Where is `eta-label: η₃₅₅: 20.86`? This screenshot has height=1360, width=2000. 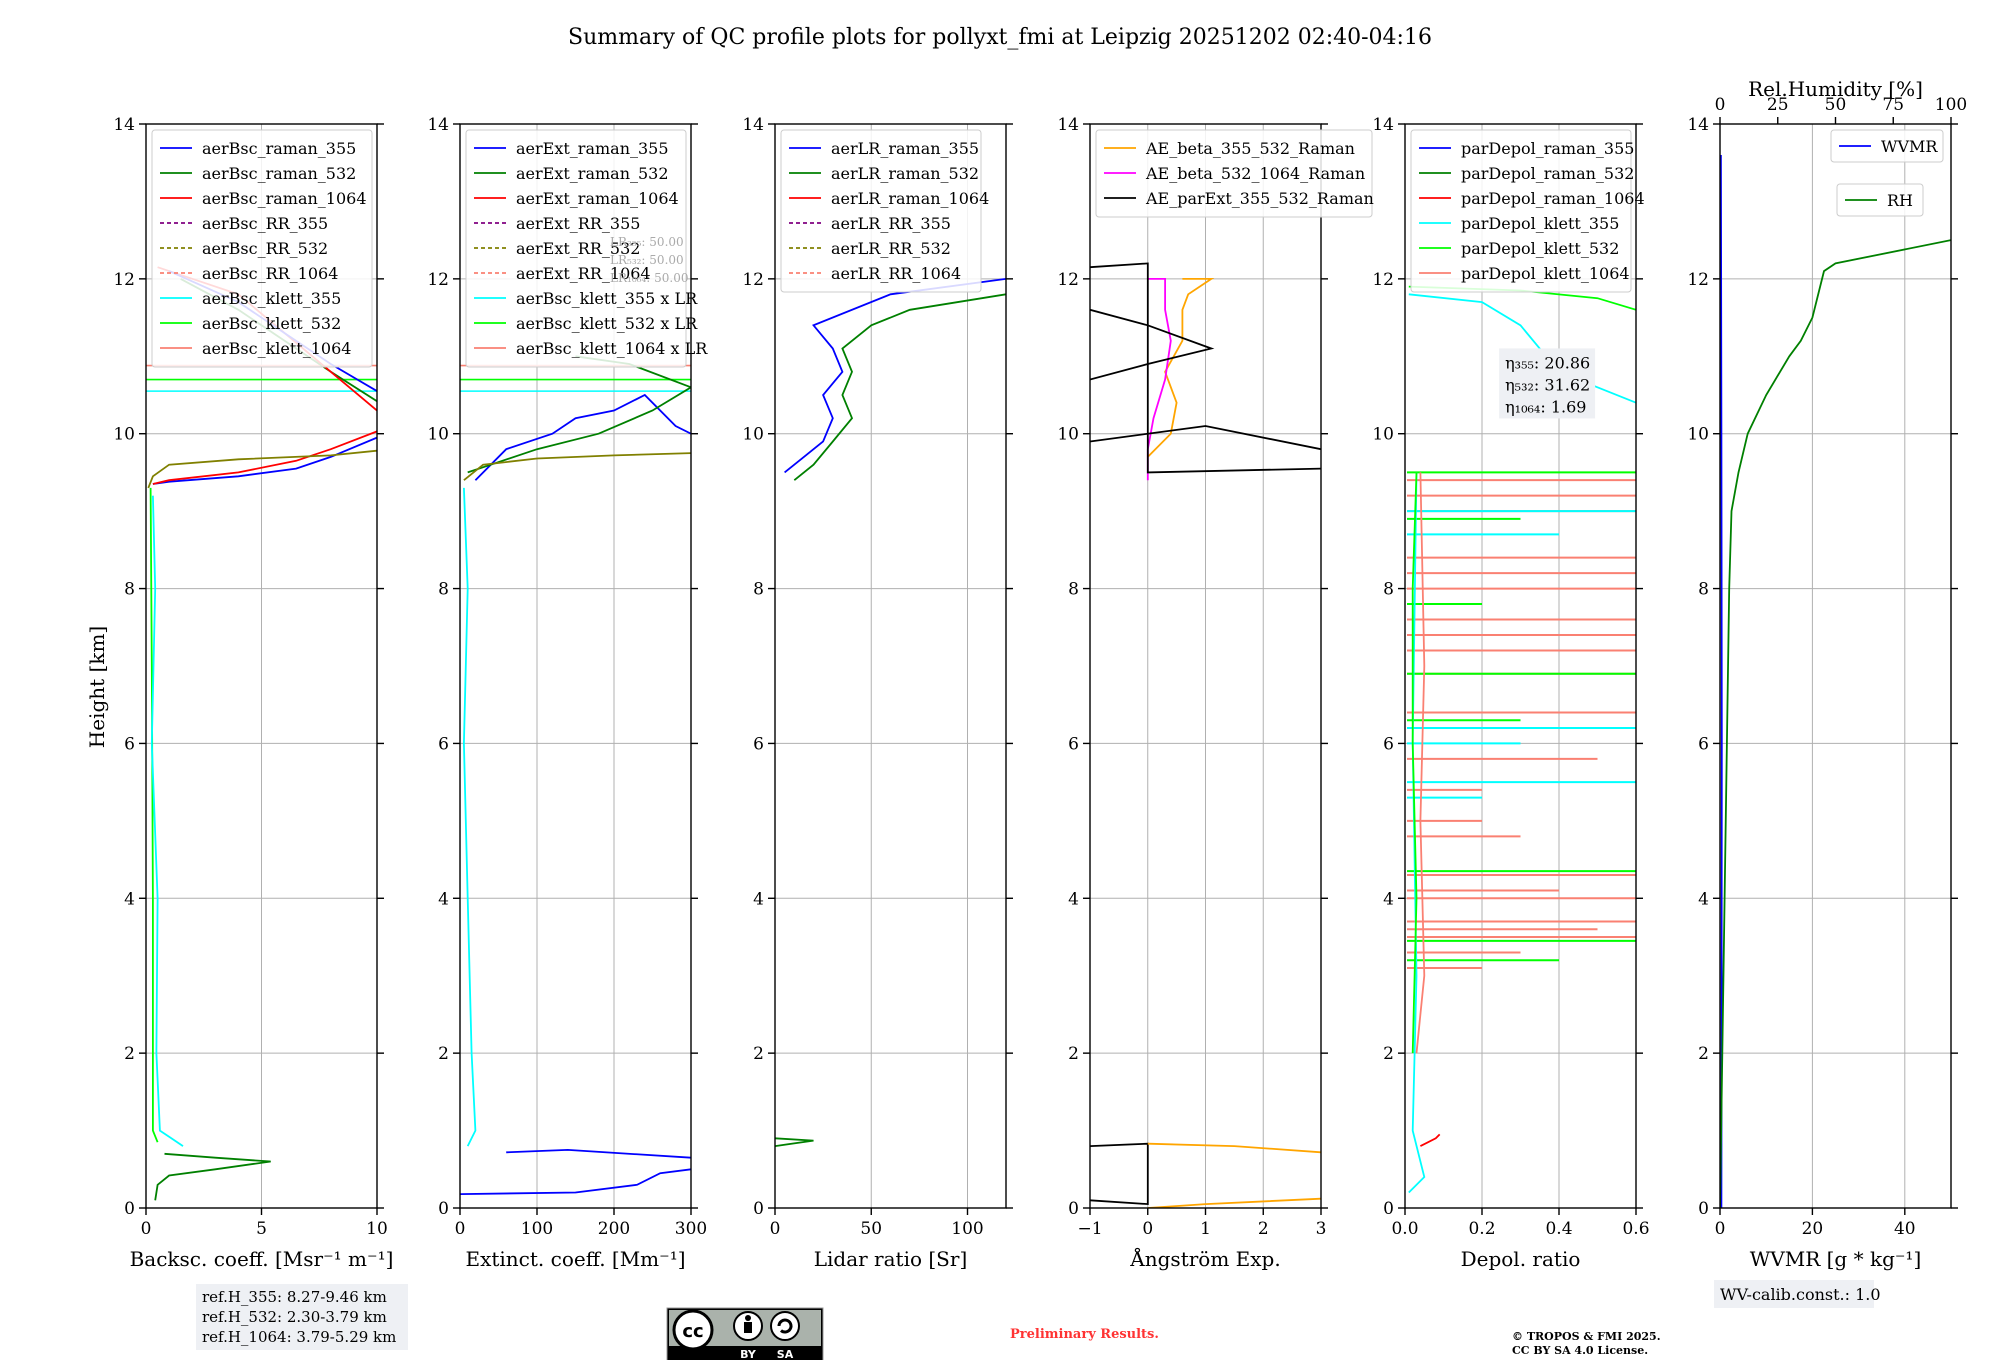
eta-label: η₃₅₅: 20.86 is located at coordinates (1547, 362).